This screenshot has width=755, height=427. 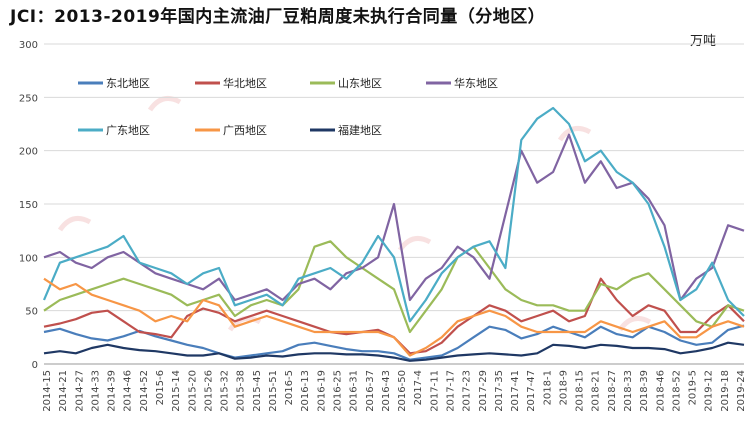 What do you see at coordinates (370, 391) in the screenshot?
I see `x-tick-label: 2016-37` at bounding box center [370, 391].